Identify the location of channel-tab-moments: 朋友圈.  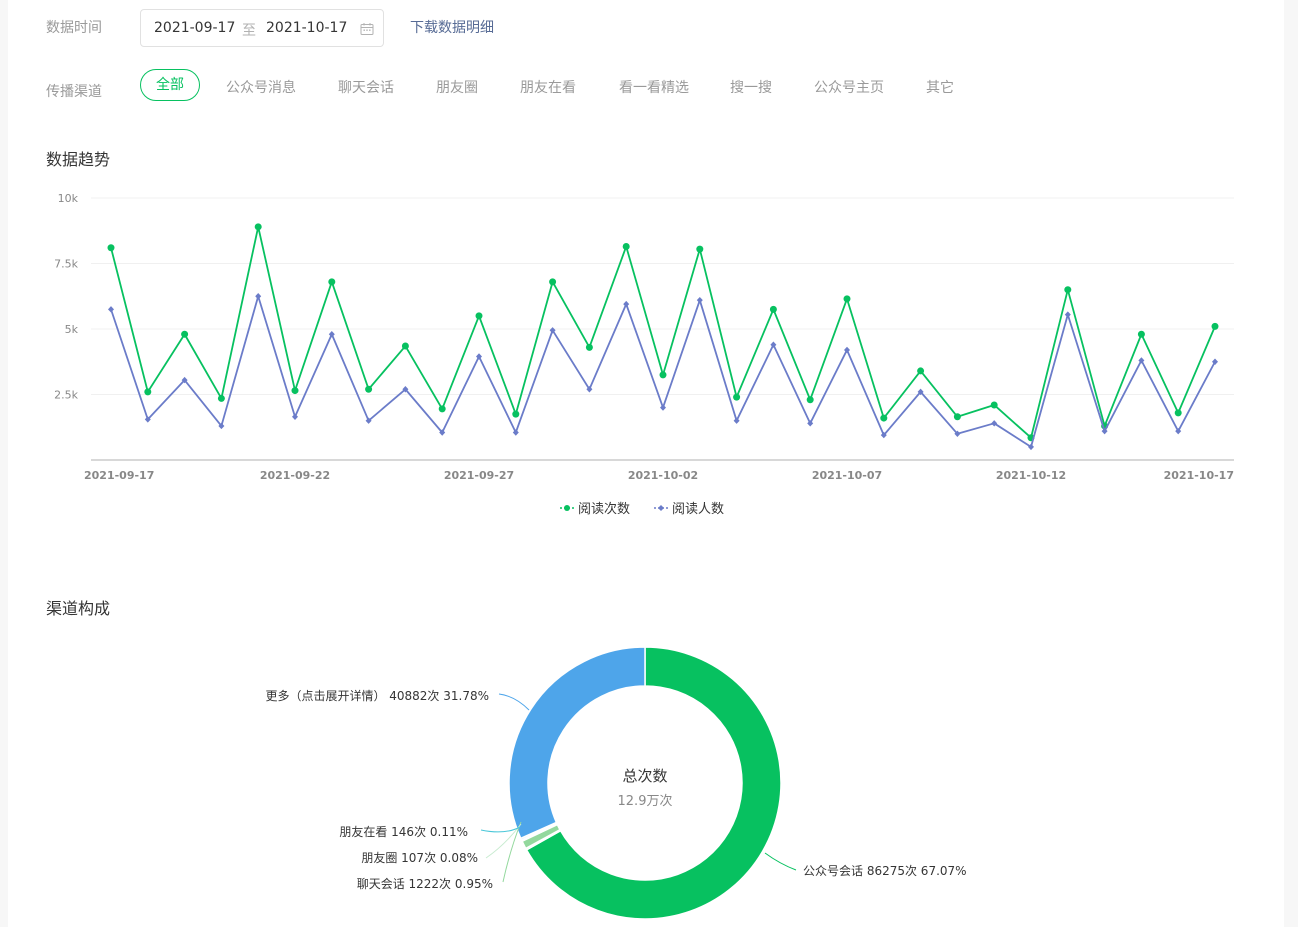
(457, 88).